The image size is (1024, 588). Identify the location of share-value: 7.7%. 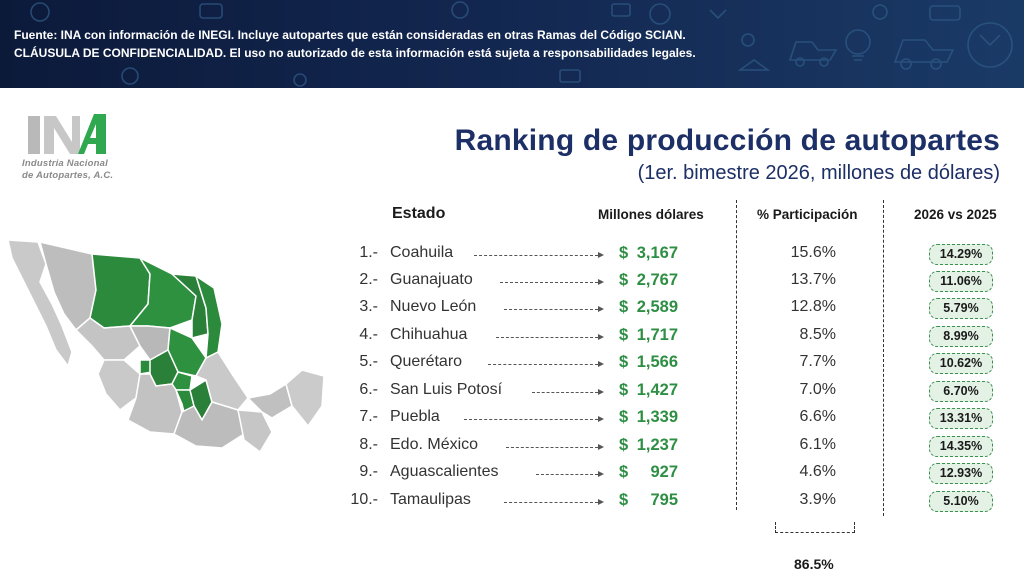
(817, 361).